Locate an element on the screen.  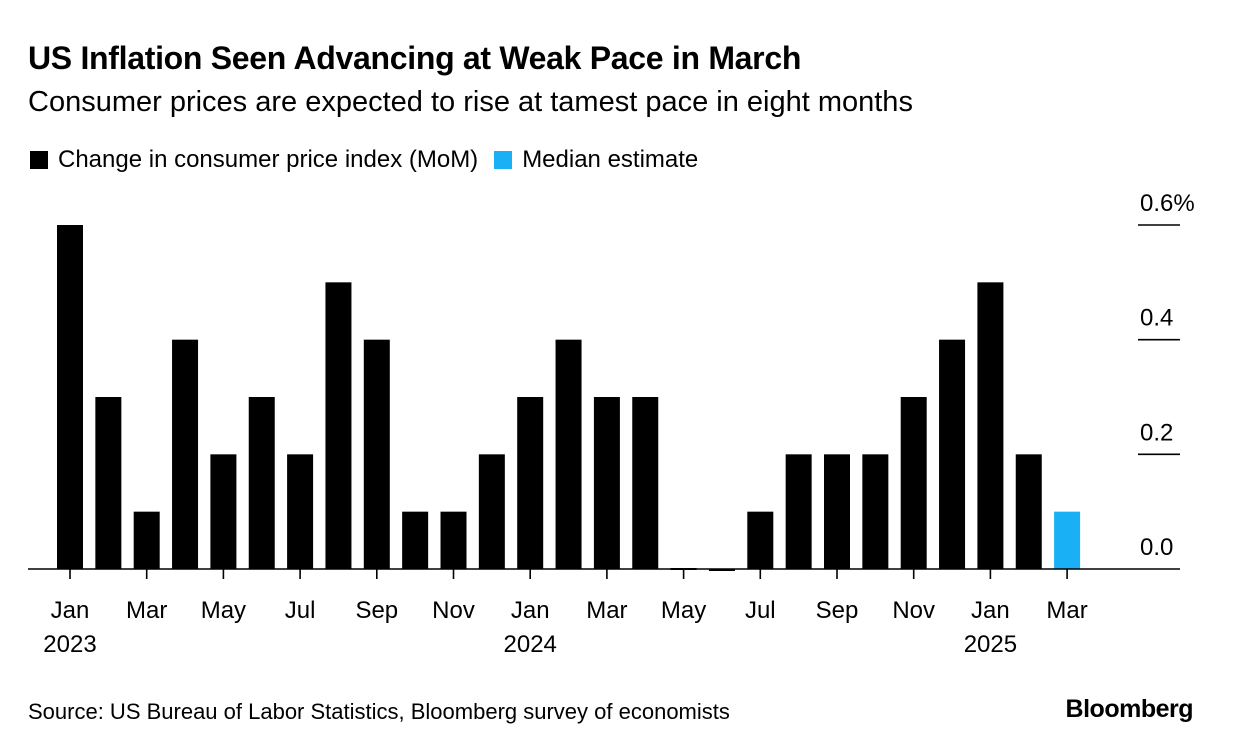
y-tick-label: 0.0 is located at coordinates (1156, 547).